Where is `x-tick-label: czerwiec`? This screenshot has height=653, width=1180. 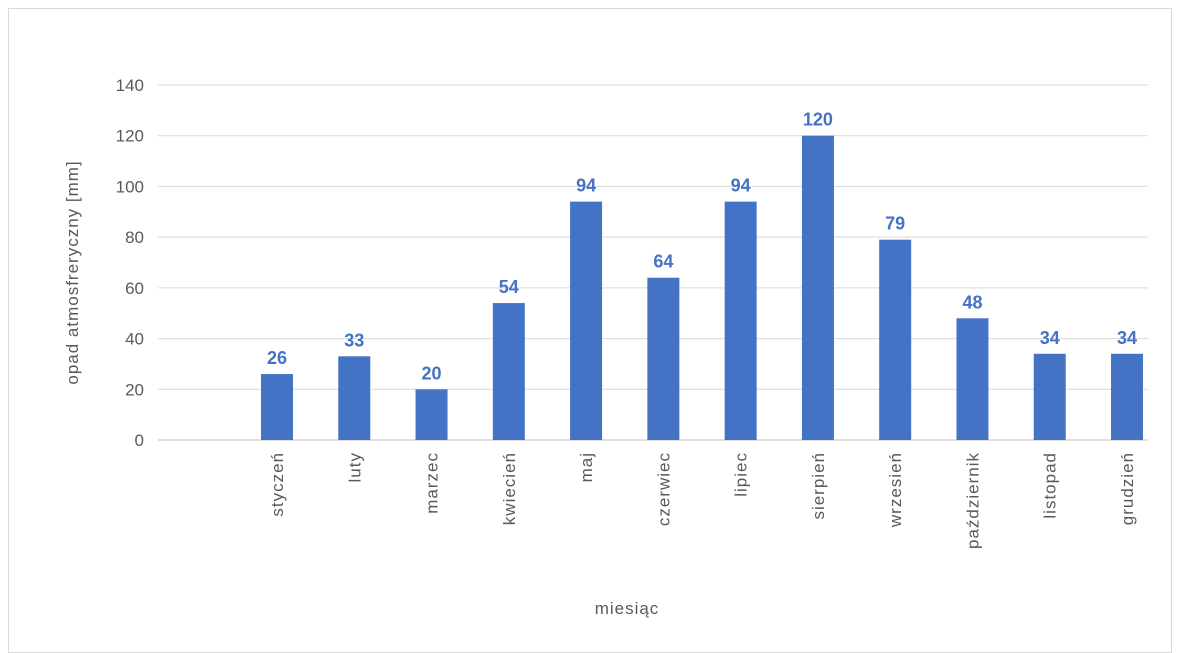
x-tick-label: czerwiec is located at coordinates (663, 489).